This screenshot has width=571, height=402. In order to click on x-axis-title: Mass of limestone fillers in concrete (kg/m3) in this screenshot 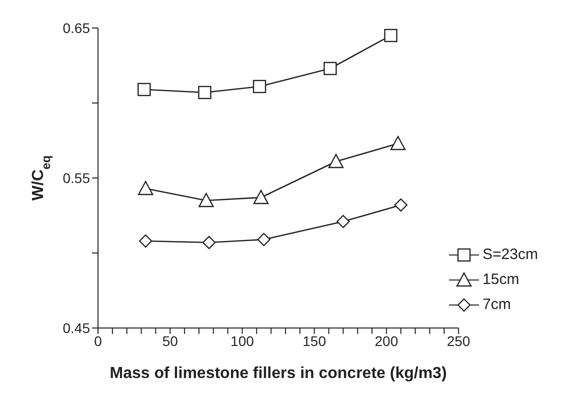, I will do `click(278, 373)`.